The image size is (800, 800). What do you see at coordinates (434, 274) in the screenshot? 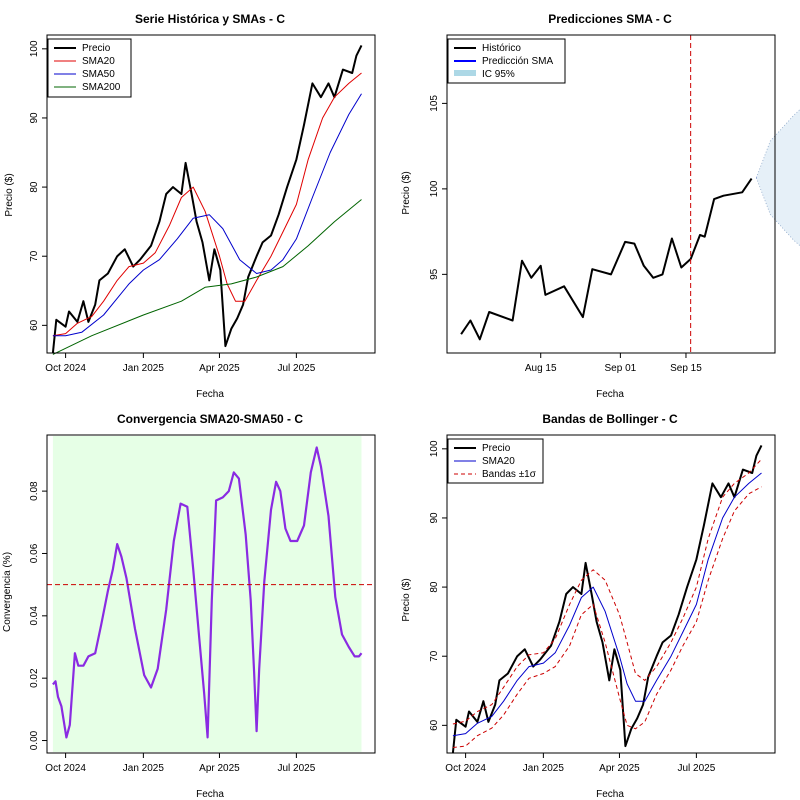
I see `y-tick-label: 95` at bounding box center [434, 274].